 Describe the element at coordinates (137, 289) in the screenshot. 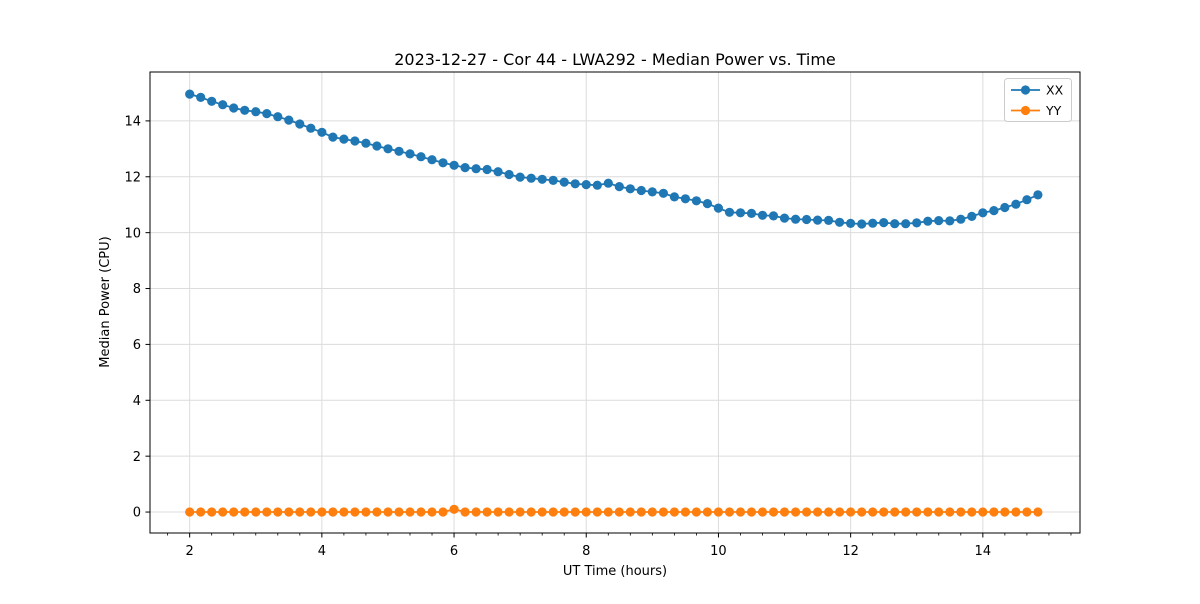

I see `y-tick-label: 8` at that location.